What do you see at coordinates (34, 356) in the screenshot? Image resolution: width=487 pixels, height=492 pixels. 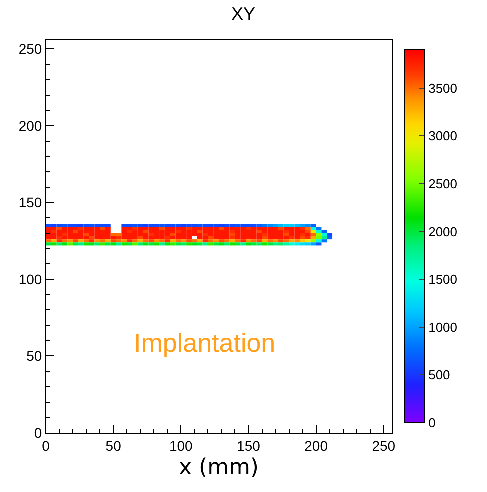 I see `y-tick-label: 50` at bounding box center [34, 356].